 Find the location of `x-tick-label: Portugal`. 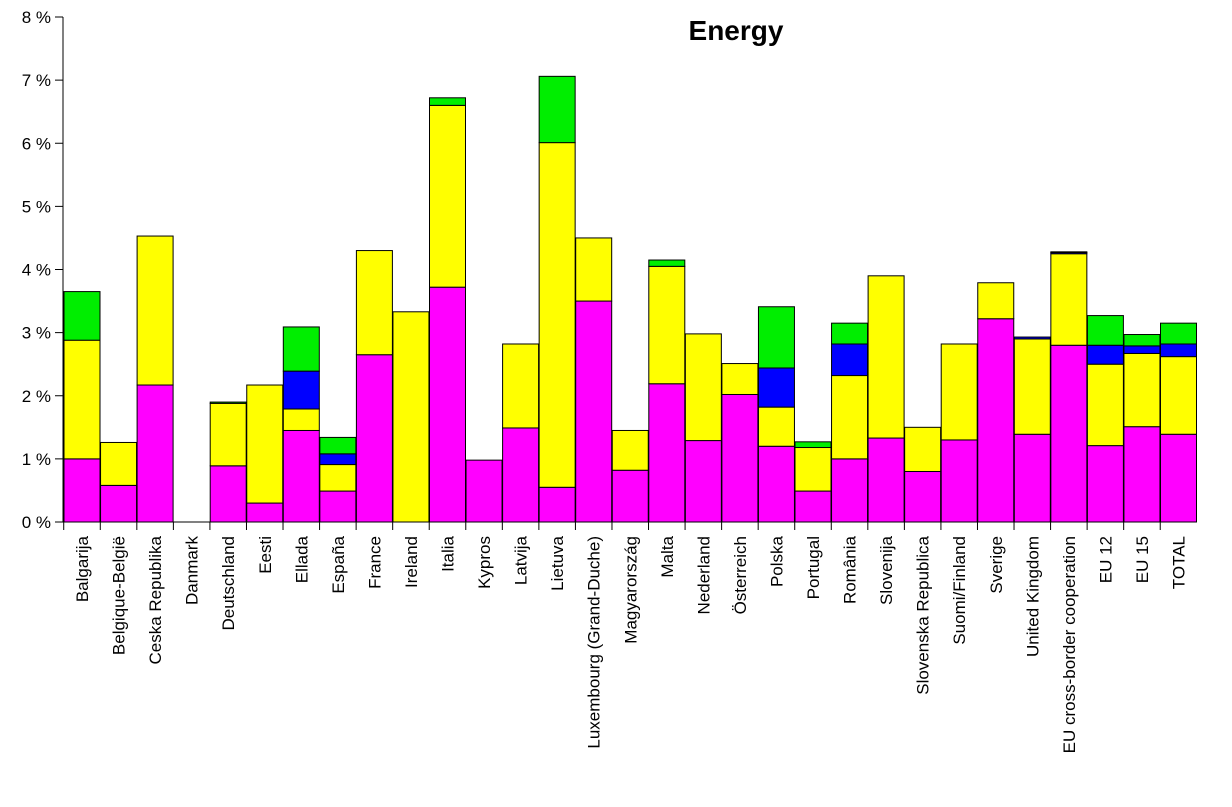

x-tick-label: Portugal is located at coordinates (813, 567).